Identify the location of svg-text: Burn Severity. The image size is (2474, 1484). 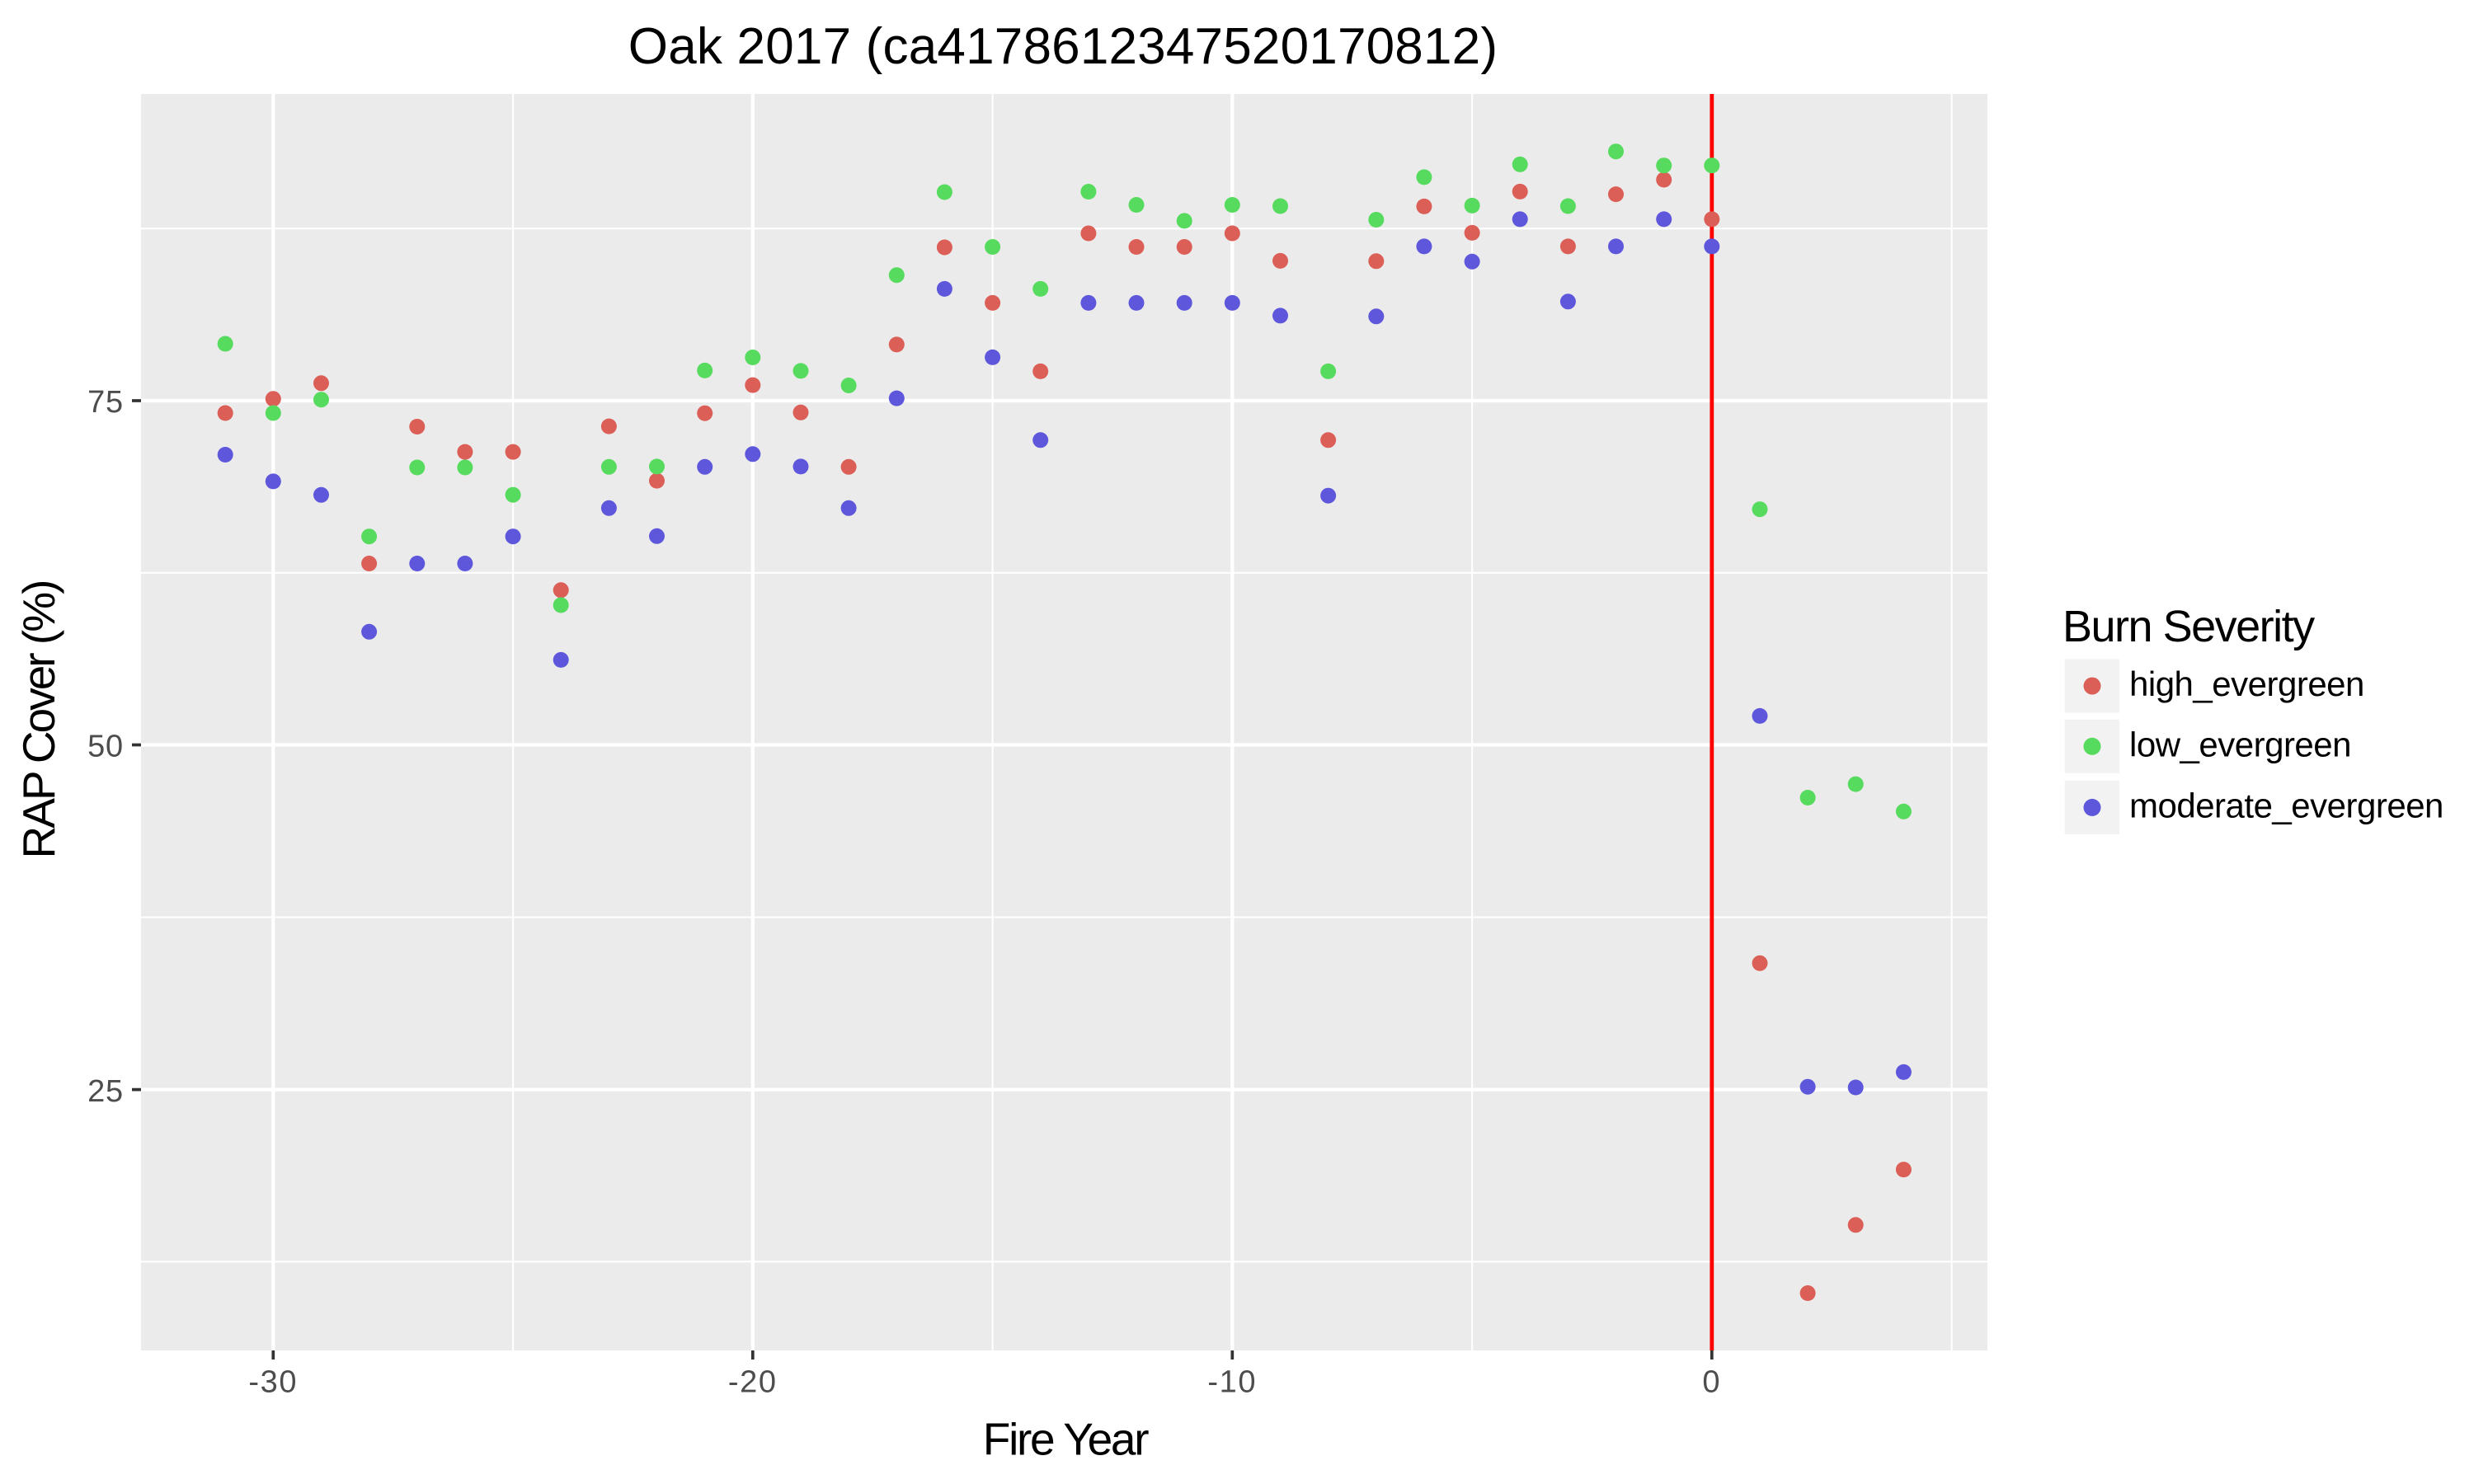
(2188, 626).